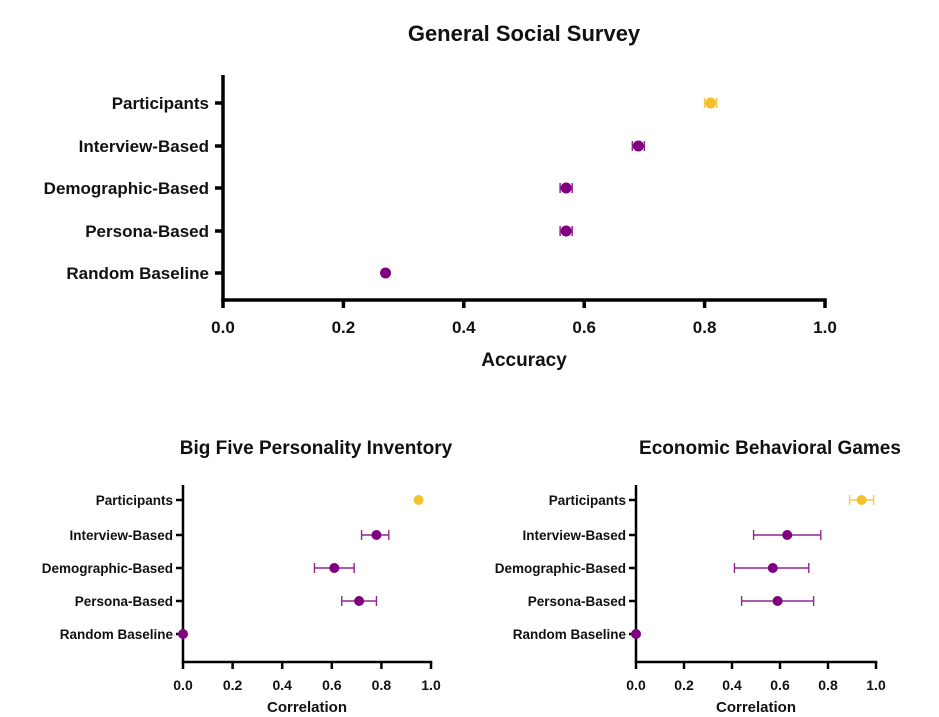  Describe the element at coordinates (316, 448) in the screenshot. I see `chart-title: Big Five Personality Inventory` at that location.